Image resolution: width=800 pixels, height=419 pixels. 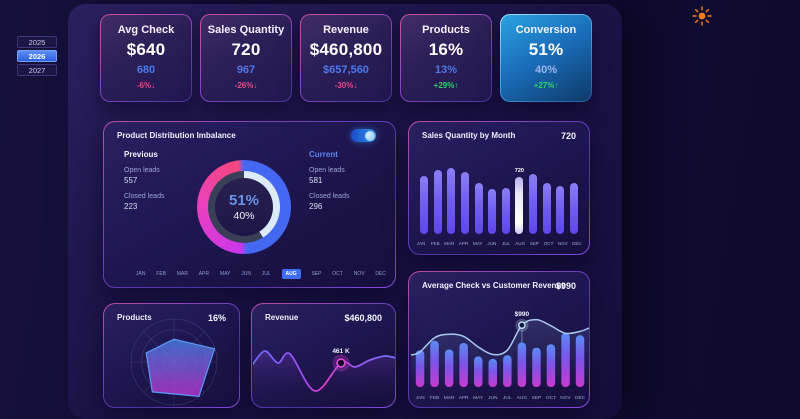 I want to click on distribution-toggle, so click(x=363, y=135).